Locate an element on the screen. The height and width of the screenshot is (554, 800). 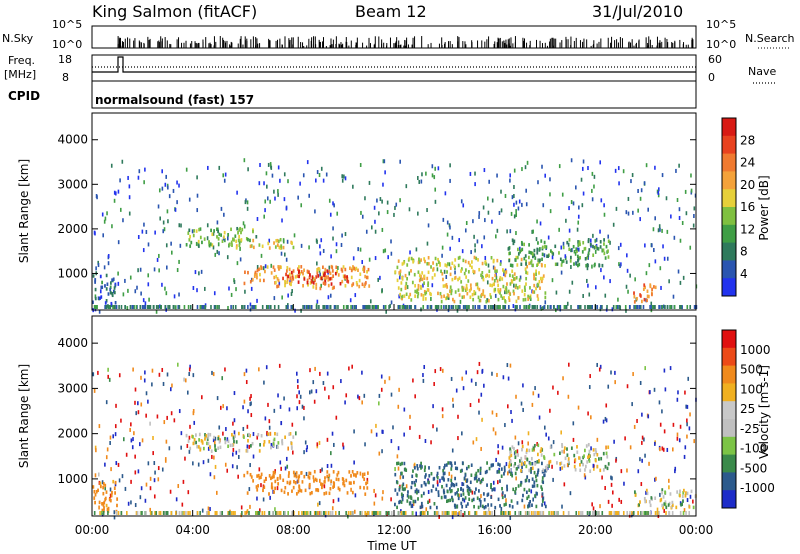
power-ytick-label: 3000 is located at coordinates (72, 184).